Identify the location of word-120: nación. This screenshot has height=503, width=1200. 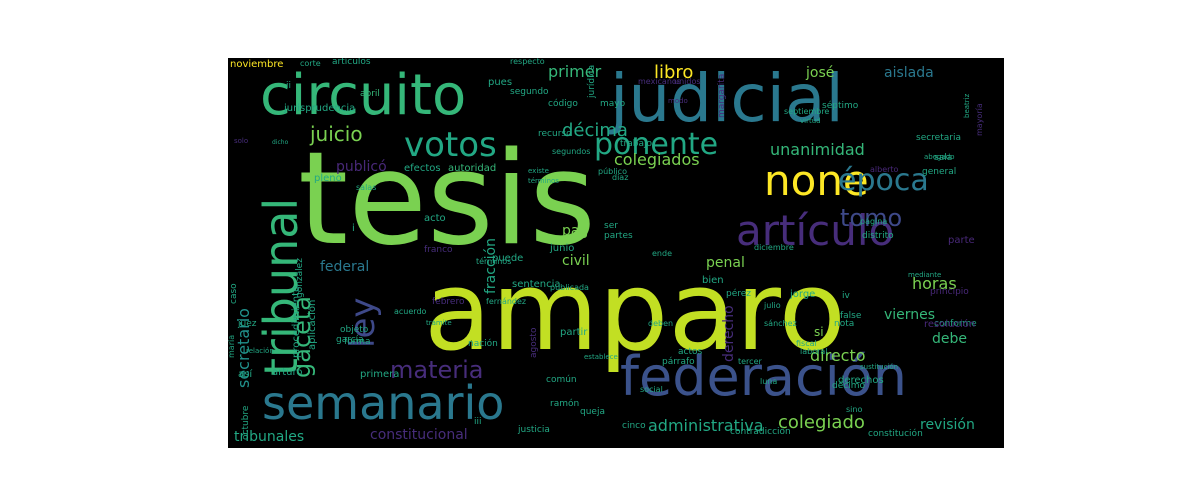
(483, 344).